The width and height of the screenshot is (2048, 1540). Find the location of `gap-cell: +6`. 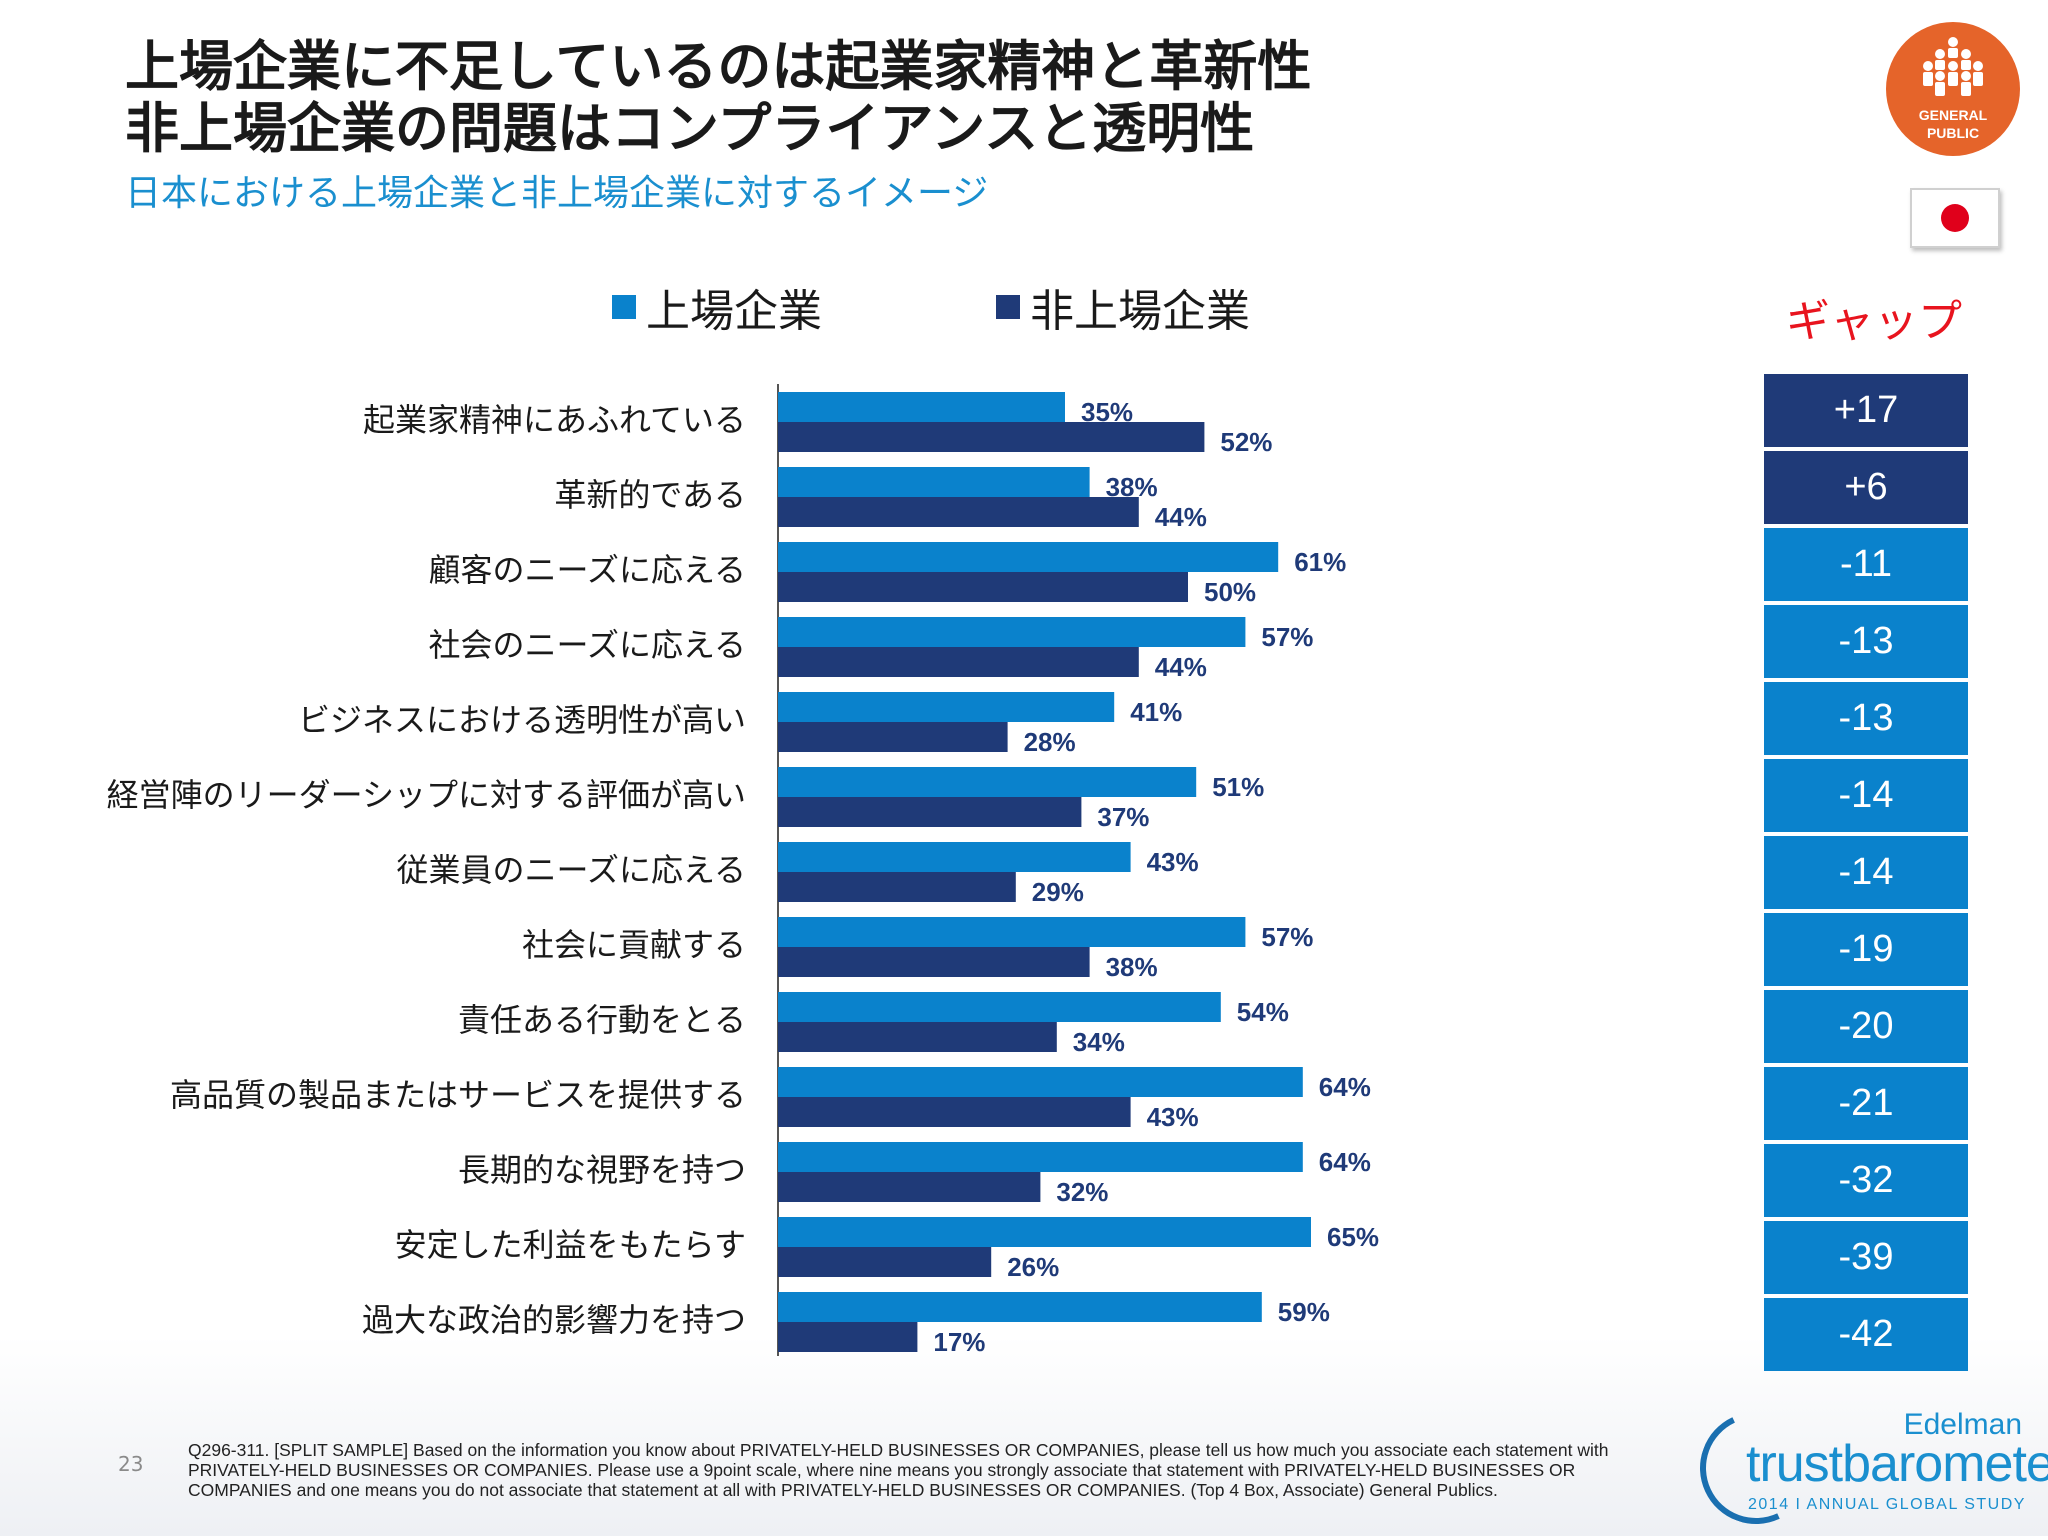

gap-cell: +6 is located at coordinates (1866, 487).